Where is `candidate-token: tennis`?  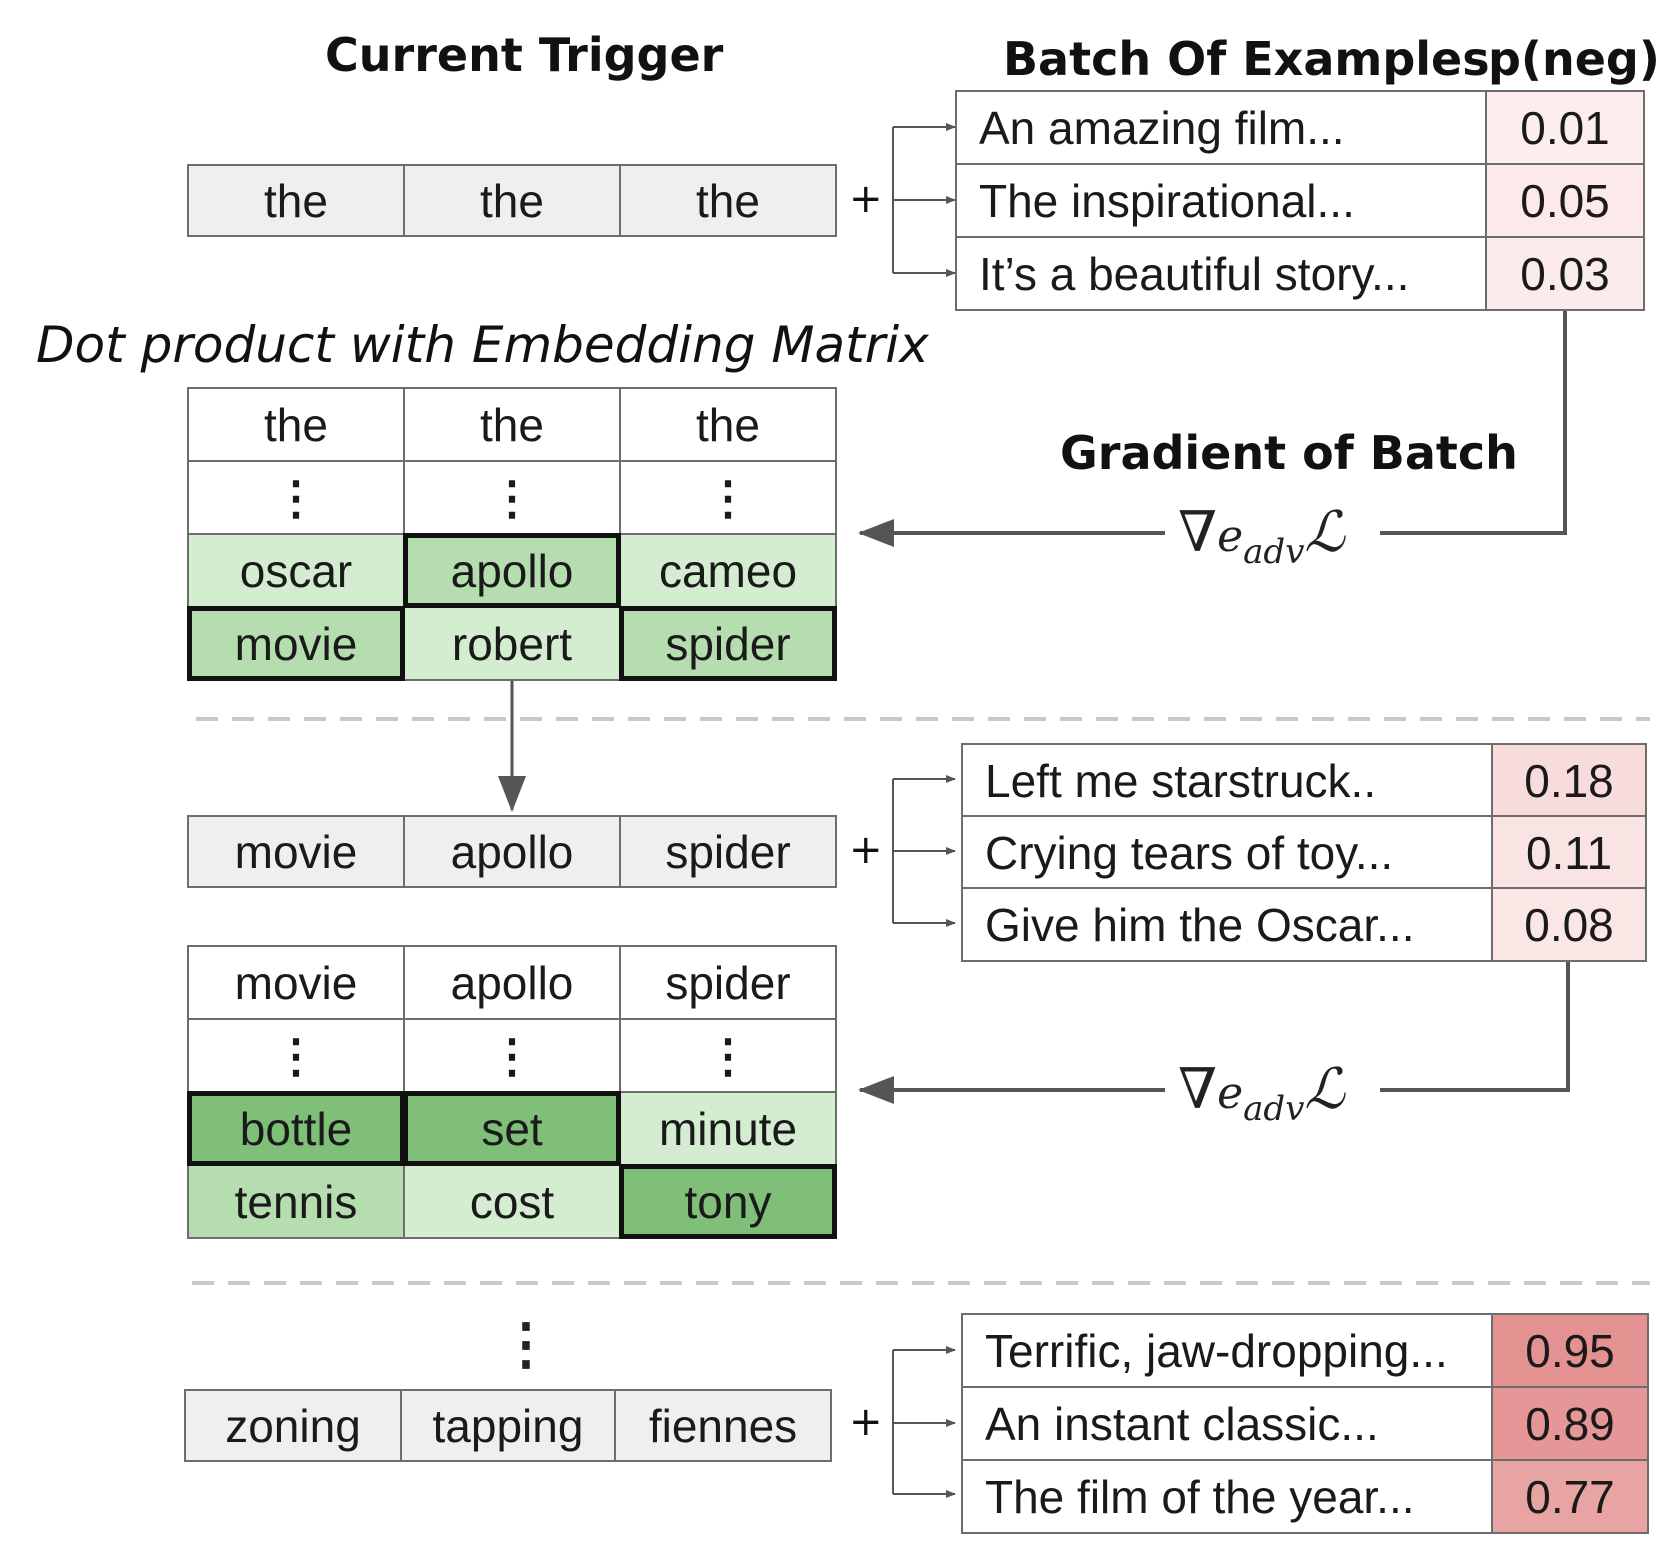 candidate-token: tennis is located at coordinates (296, 1201).